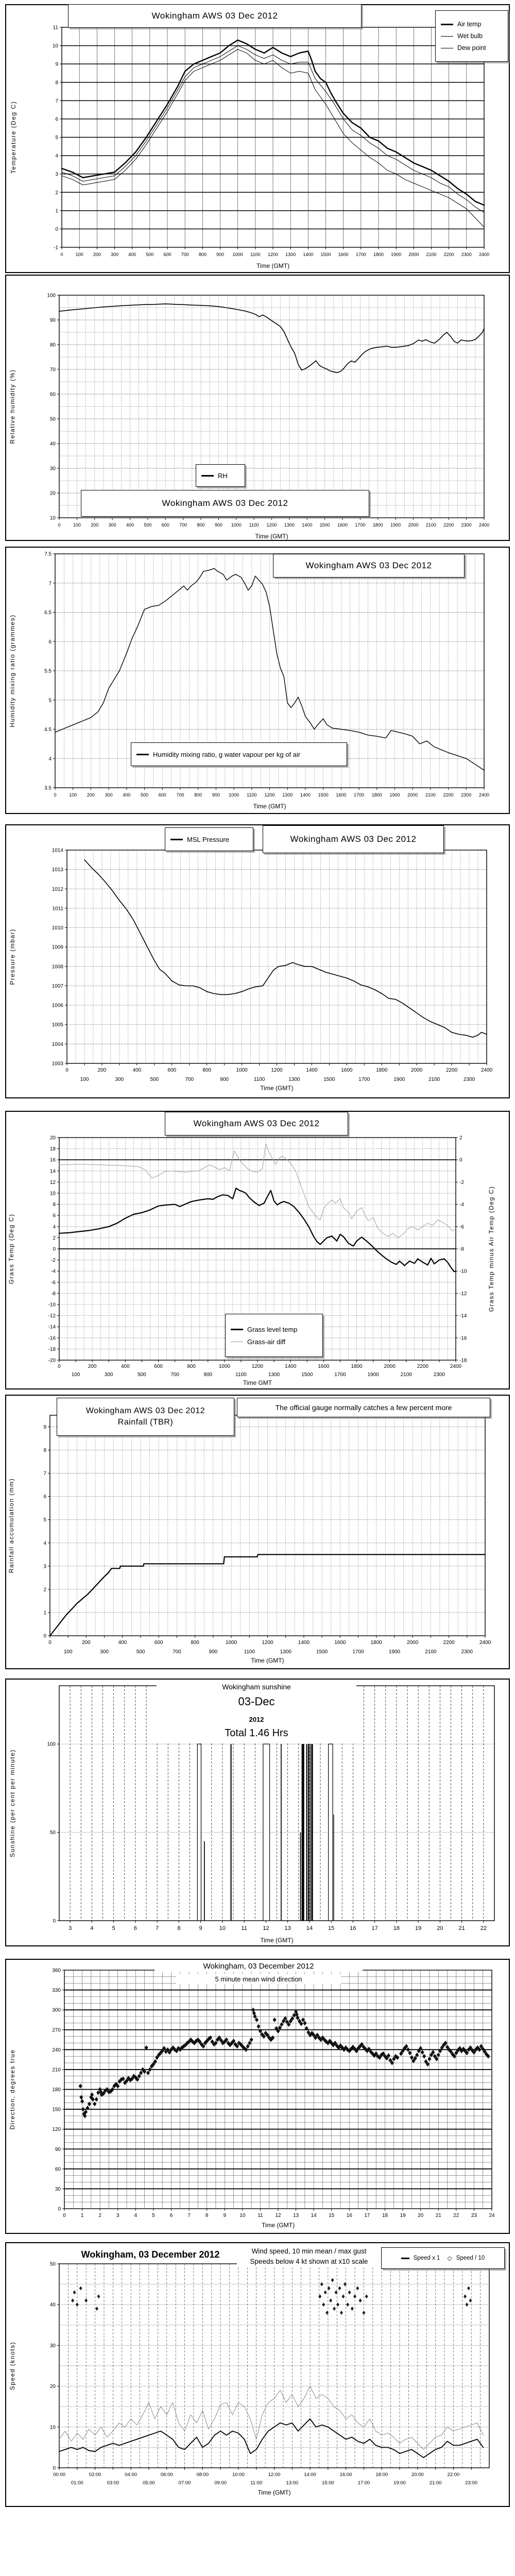 This screenshot has height=2576, width=515. What do you see at coordinates (412, 795) in the screenshot?
I see `svg-text: 2000` at bounding box center [412, 795].